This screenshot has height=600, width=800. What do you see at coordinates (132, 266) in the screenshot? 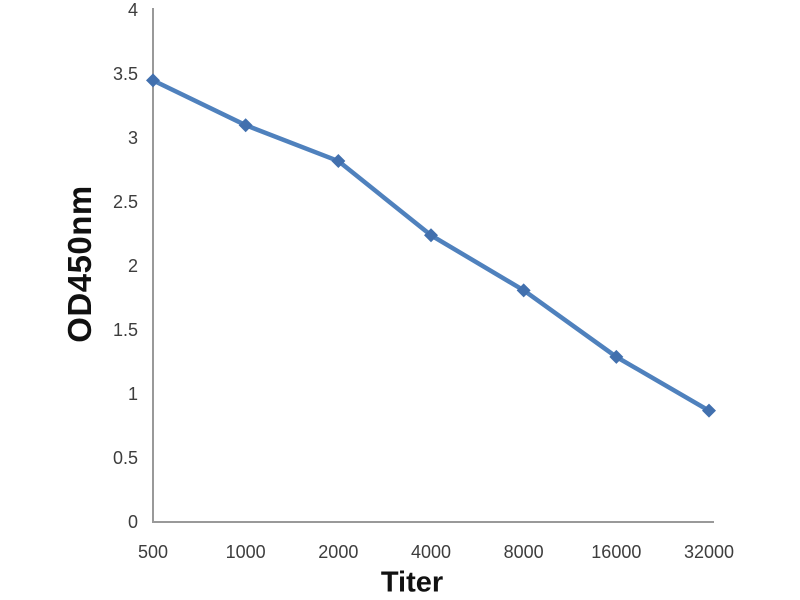
I see `y-tick-label: 2` at bounding box center [132, 266].